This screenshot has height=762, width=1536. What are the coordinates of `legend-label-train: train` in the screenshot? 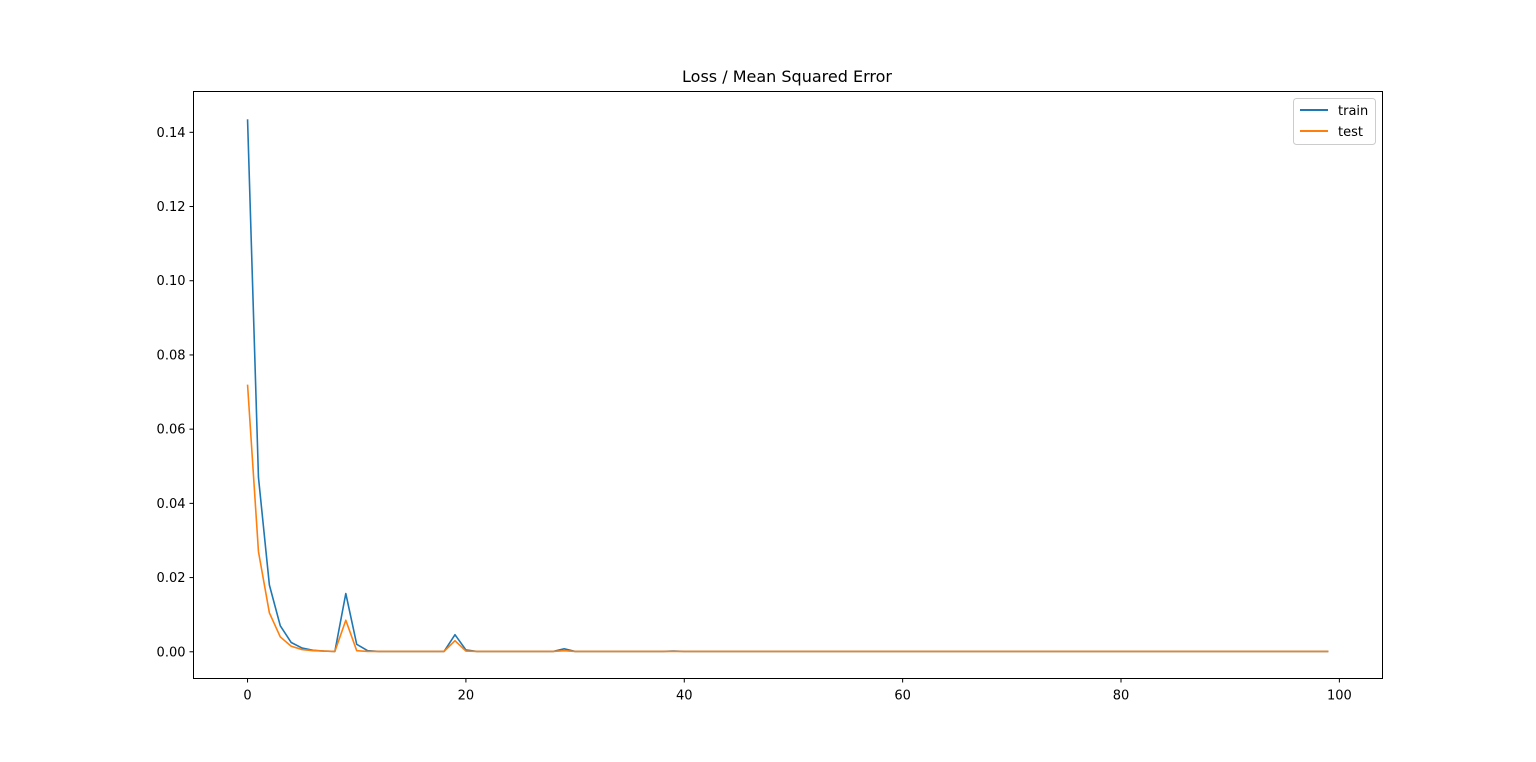 It's located at (1353, 111).